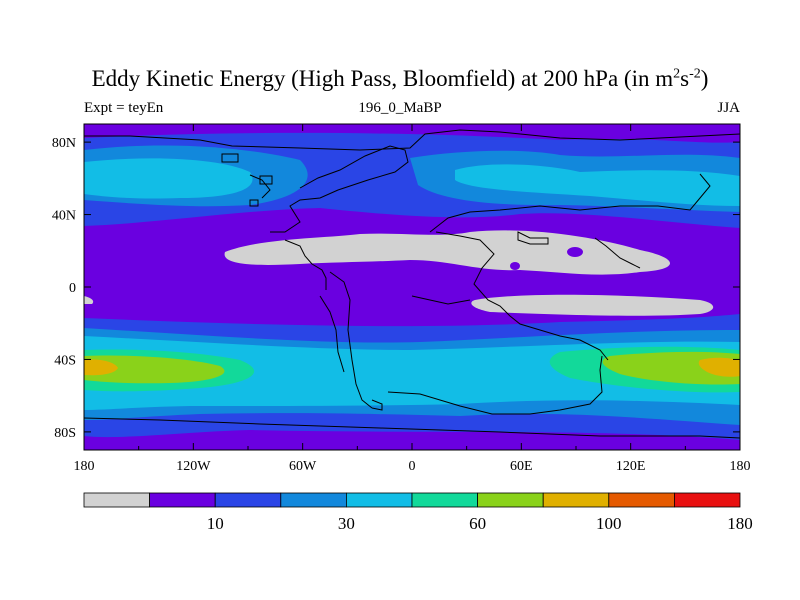 The height and width of the screenshot is (600, 800). What do you see at coordinates (546, 258) in the screenshot?
I see `band-10-20-islands` at bounding box center [546, 258].